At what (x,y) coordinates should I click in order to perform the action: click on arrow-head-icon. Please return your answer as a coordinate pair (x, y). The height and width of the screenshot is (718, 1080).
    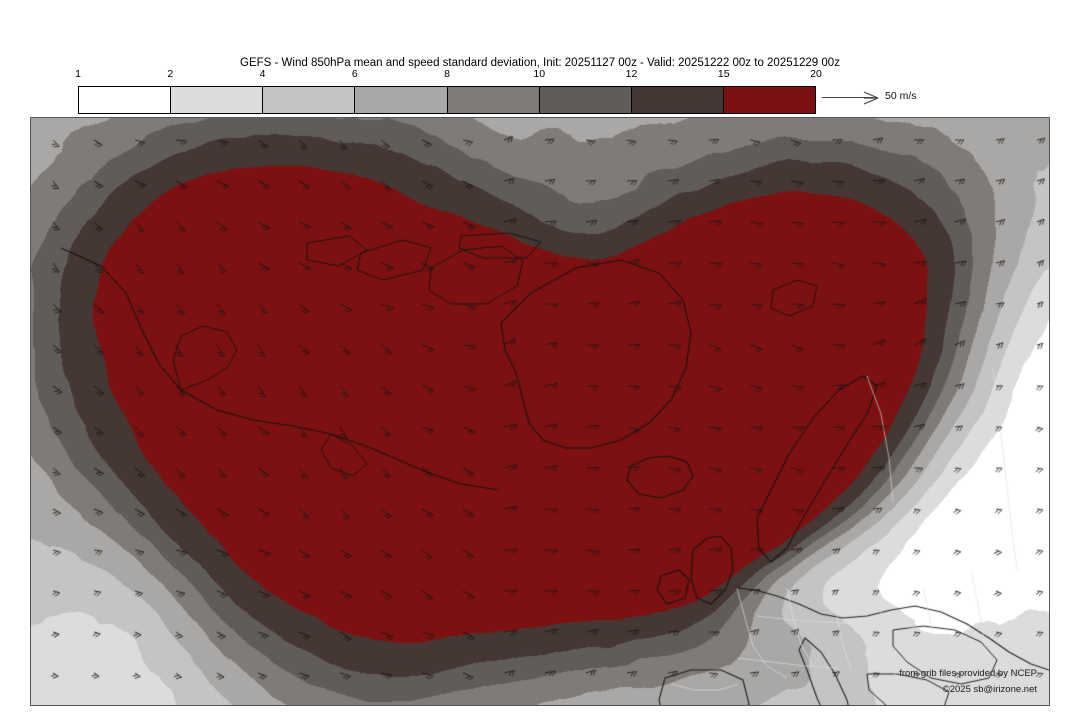
    Looking at the image, I should click on (871, 98).